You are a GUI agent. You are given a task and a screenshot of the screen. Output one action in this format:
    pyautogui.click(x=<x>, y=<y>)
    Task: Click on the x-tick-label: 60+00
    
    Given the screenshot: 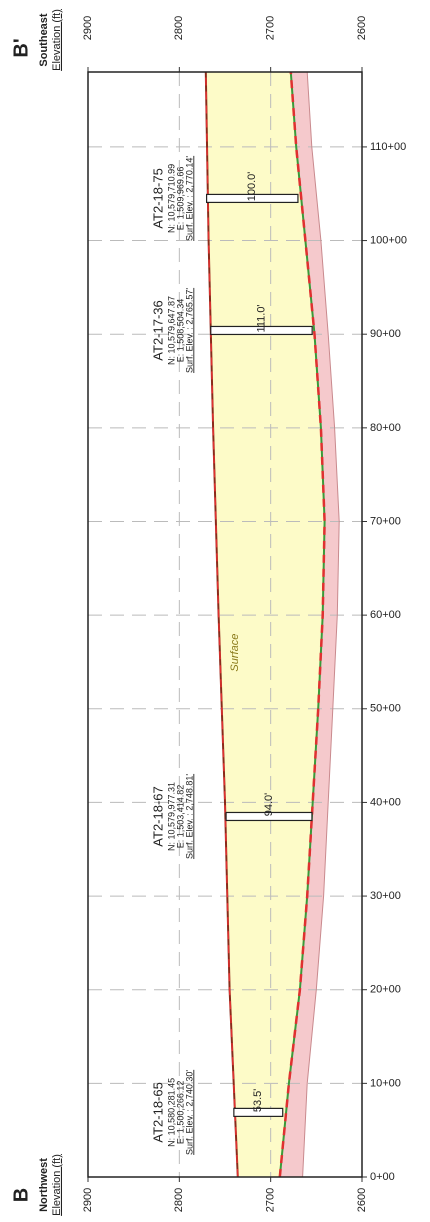 What is the action you would take?
    pyautogui.click(x=385, y=615)
    